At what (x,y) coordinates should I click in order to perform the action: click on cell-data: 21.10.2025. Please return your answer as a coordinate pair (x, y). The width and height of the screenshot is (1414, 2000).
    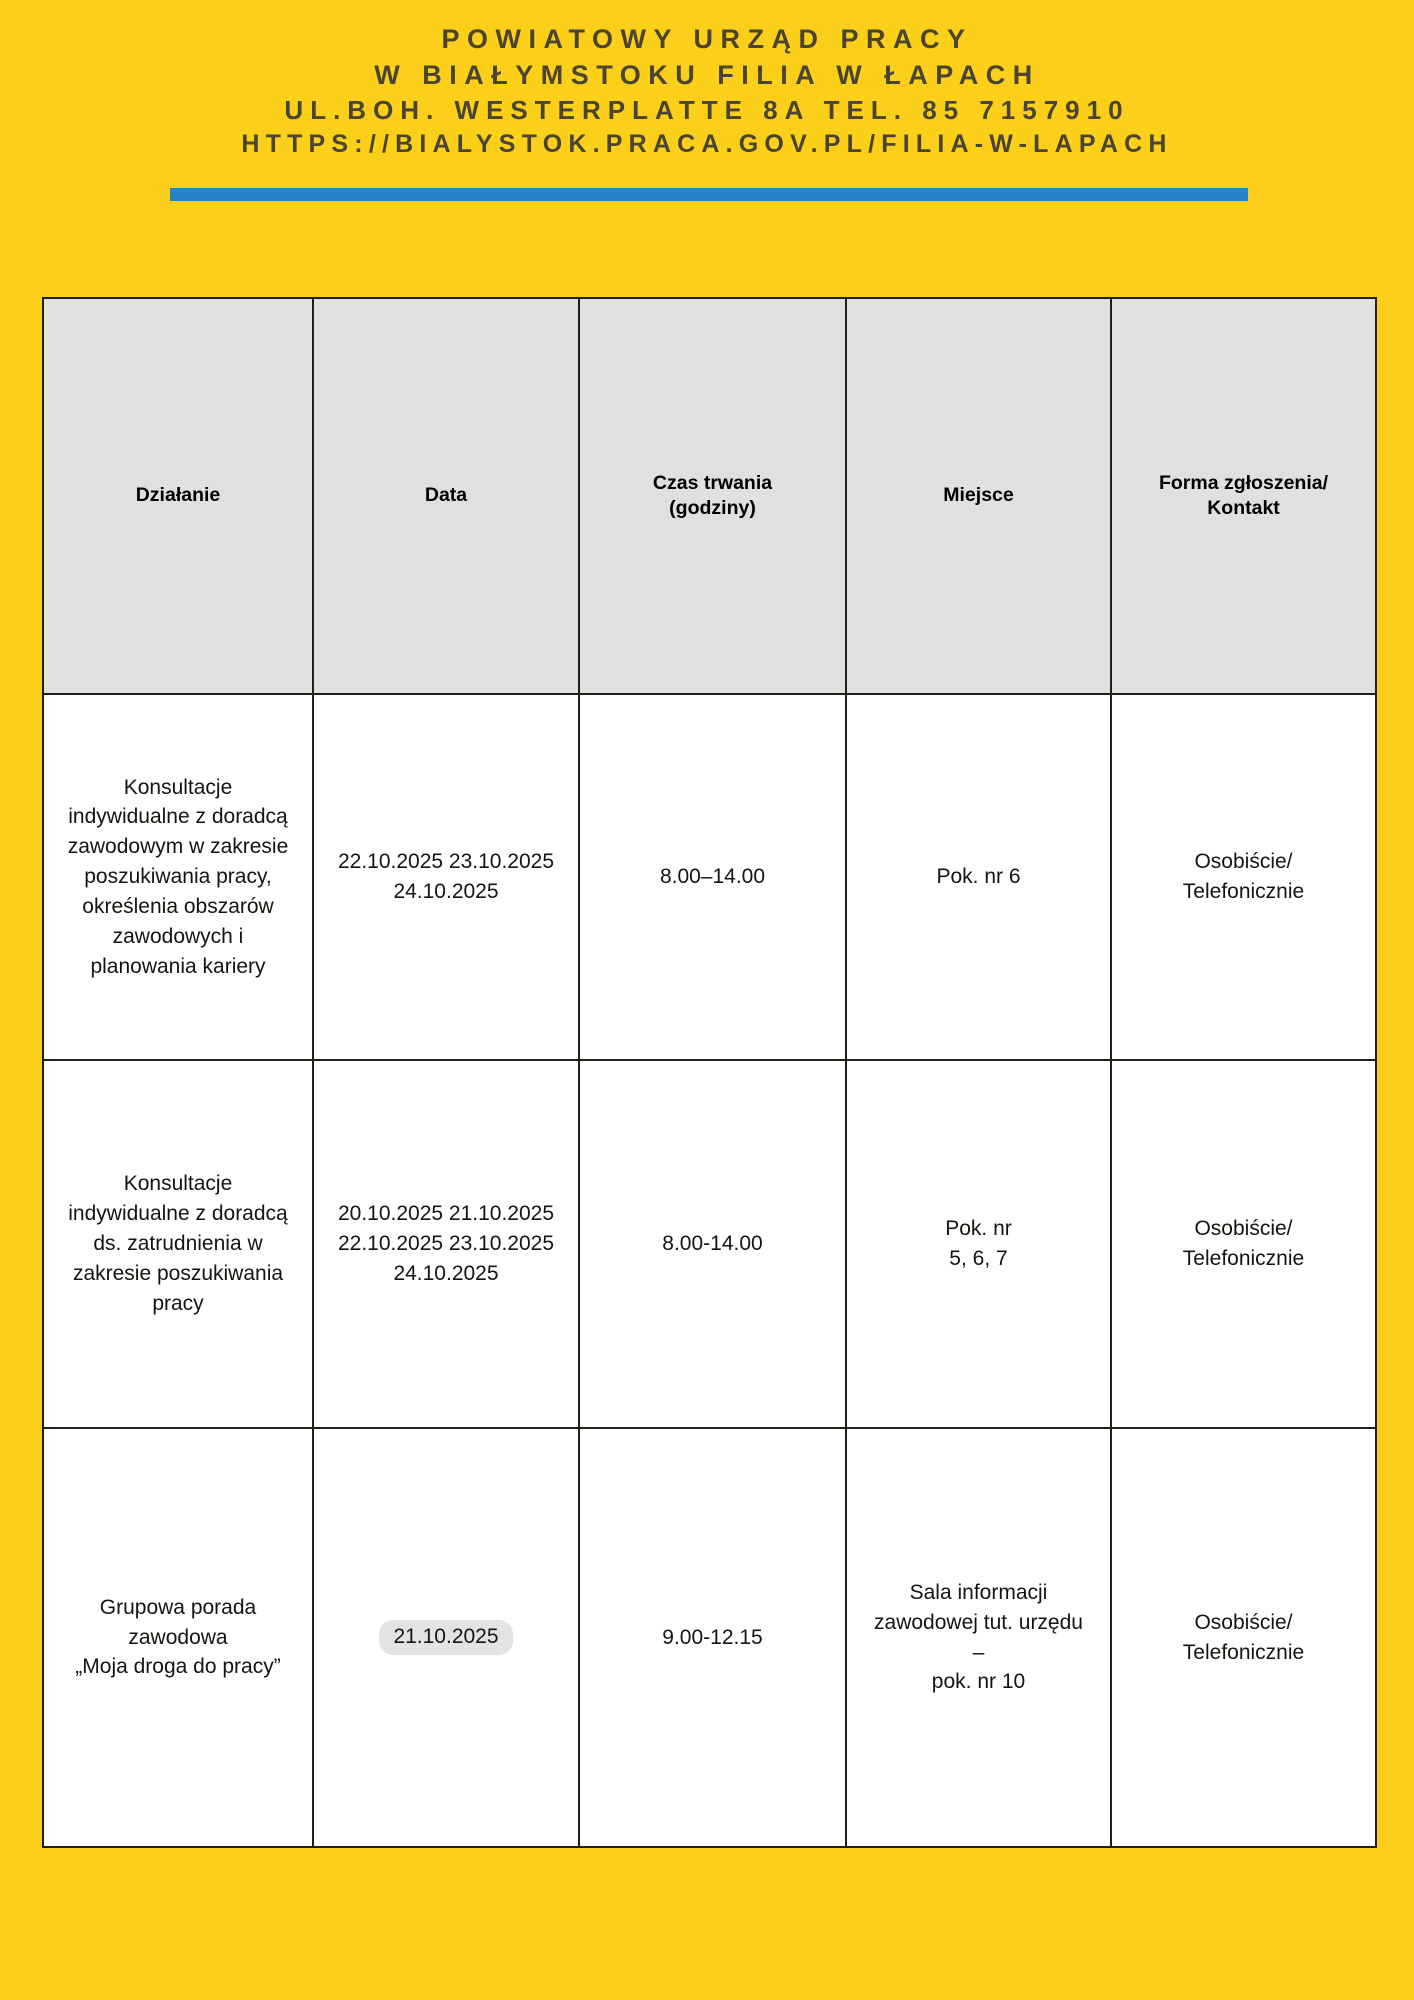
    Looking at the image, I should click on (446, 1637).